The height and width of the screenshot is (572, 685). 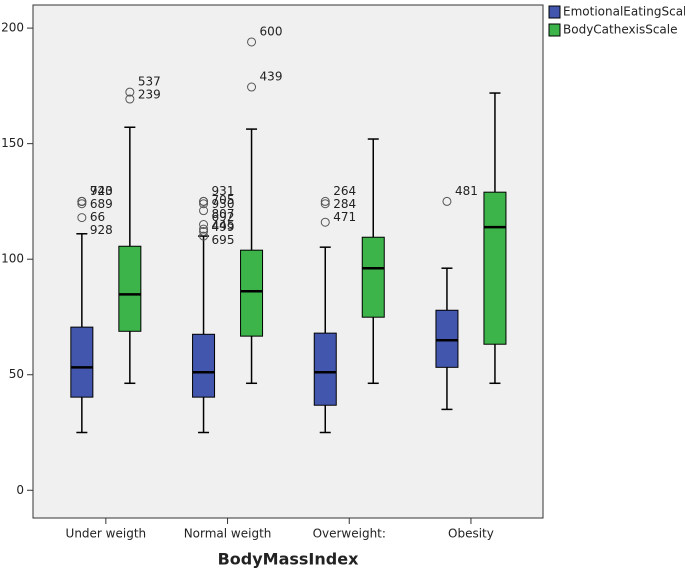 What do you see at coordinates (271, 31) in the screenshot?
I see `outlier-label: 600` at bounding box center [271, 31].